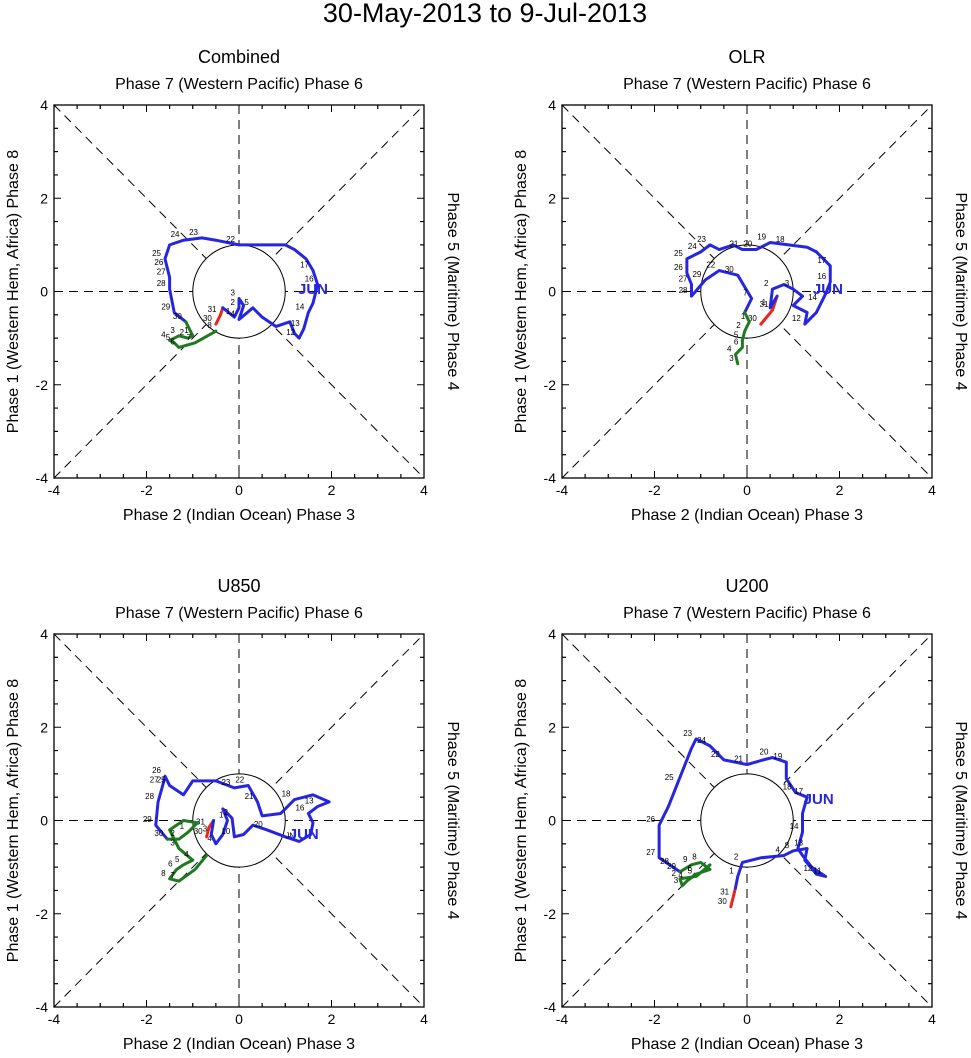  What do you see at coordinates (295, 323) in the screenshot?
I see `day-label: 13` at bounding box center [295, 323].